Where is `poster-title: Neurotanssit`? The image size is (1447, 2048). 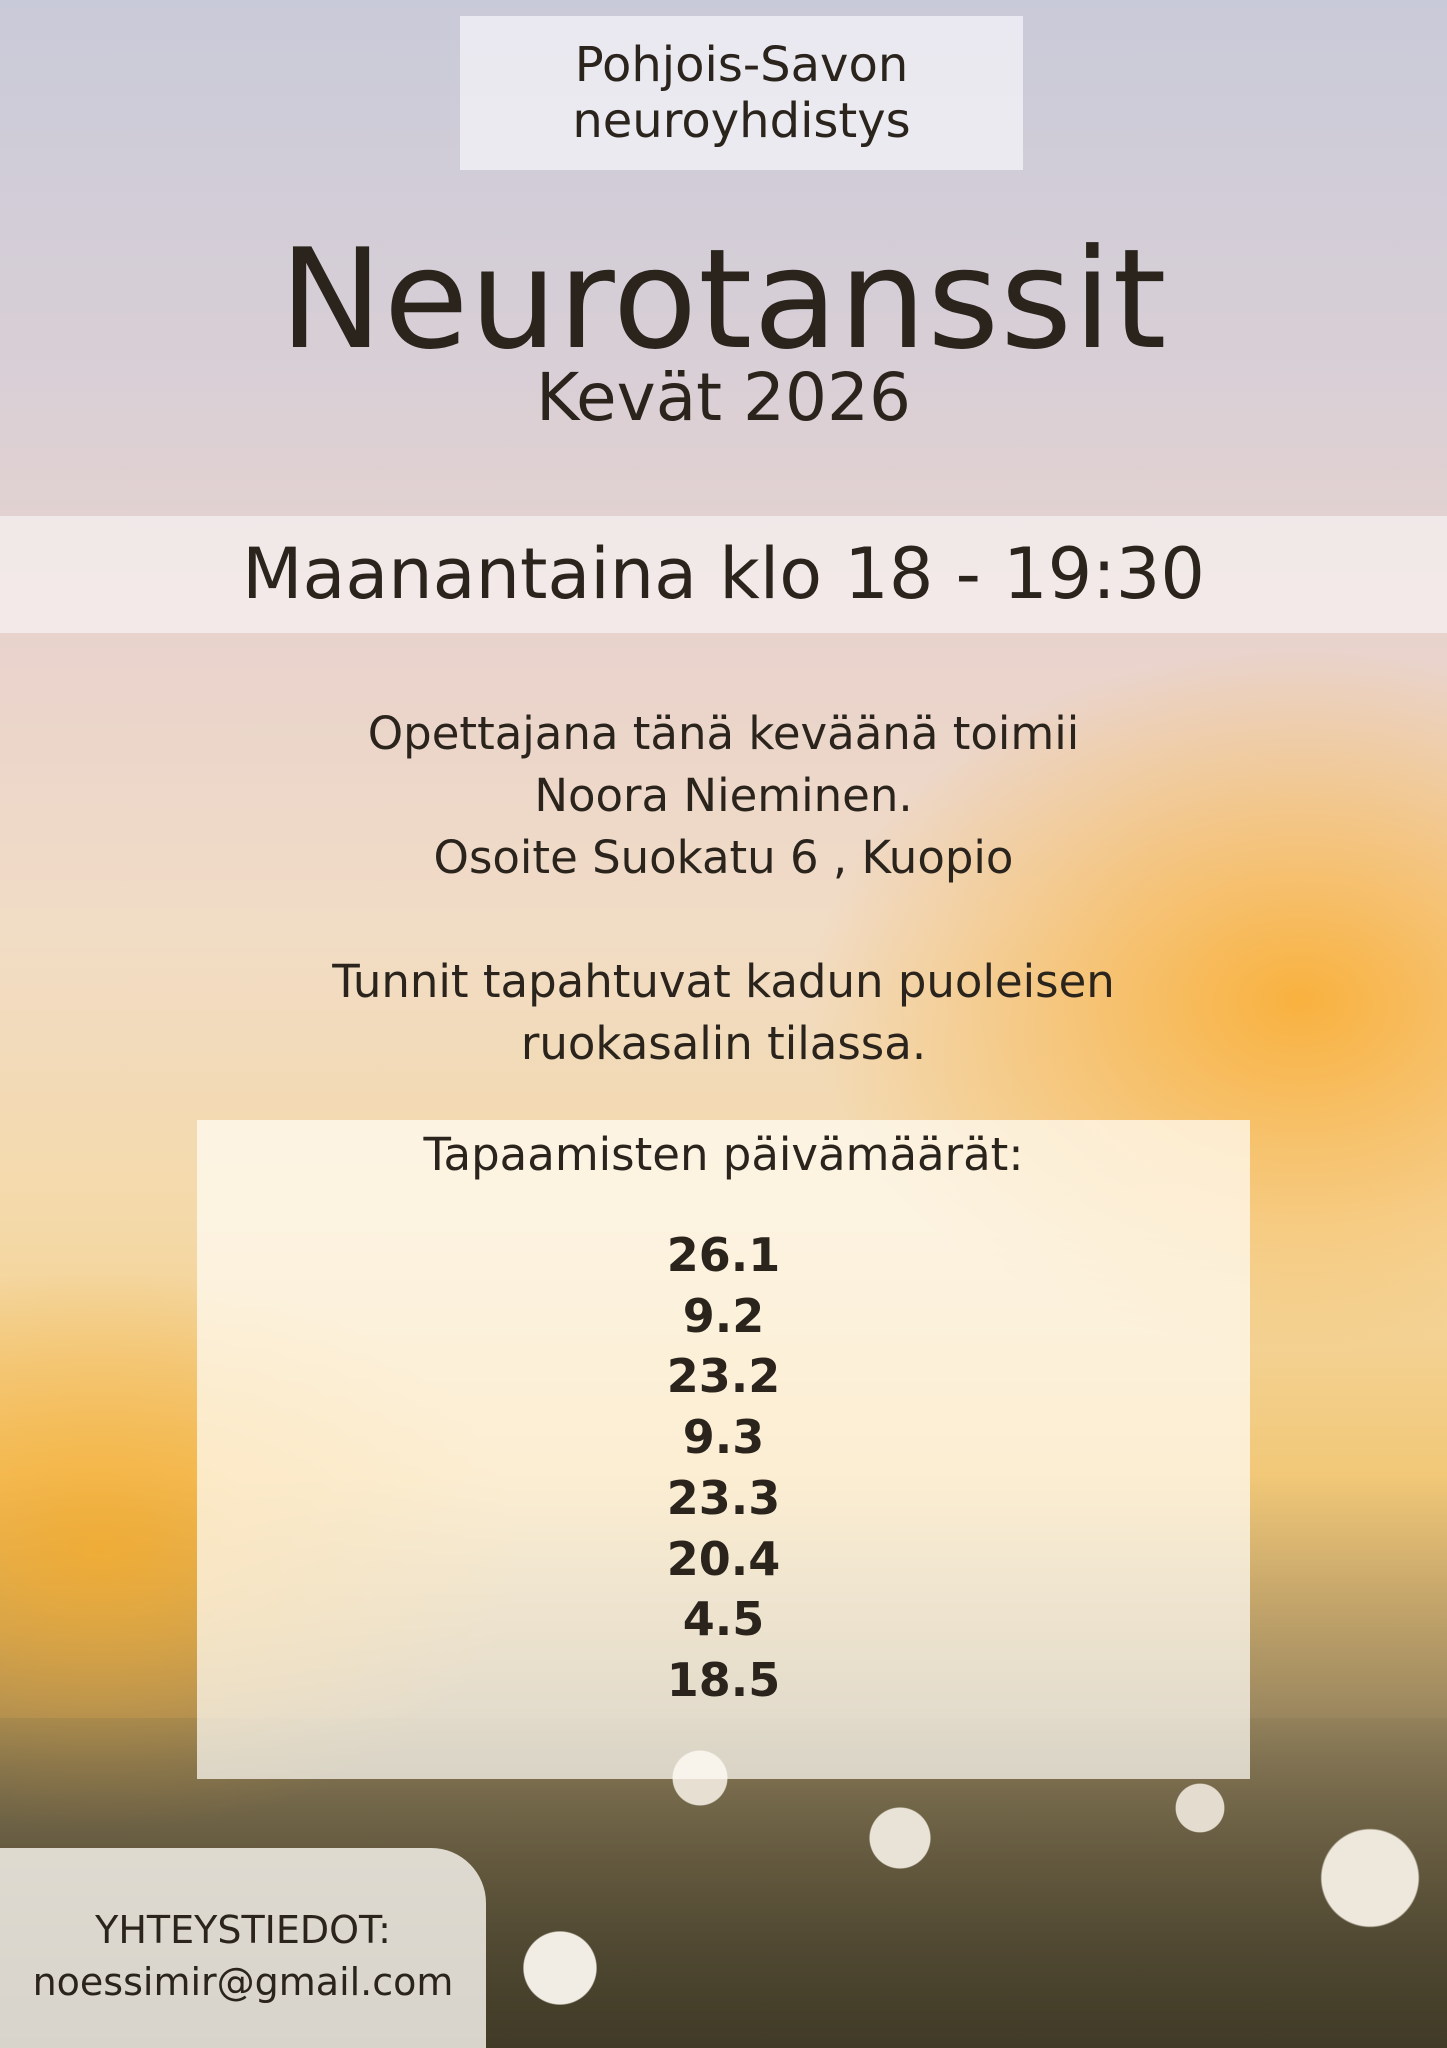
poster-title: Neurotanssit is located at coordinates (723, 299).